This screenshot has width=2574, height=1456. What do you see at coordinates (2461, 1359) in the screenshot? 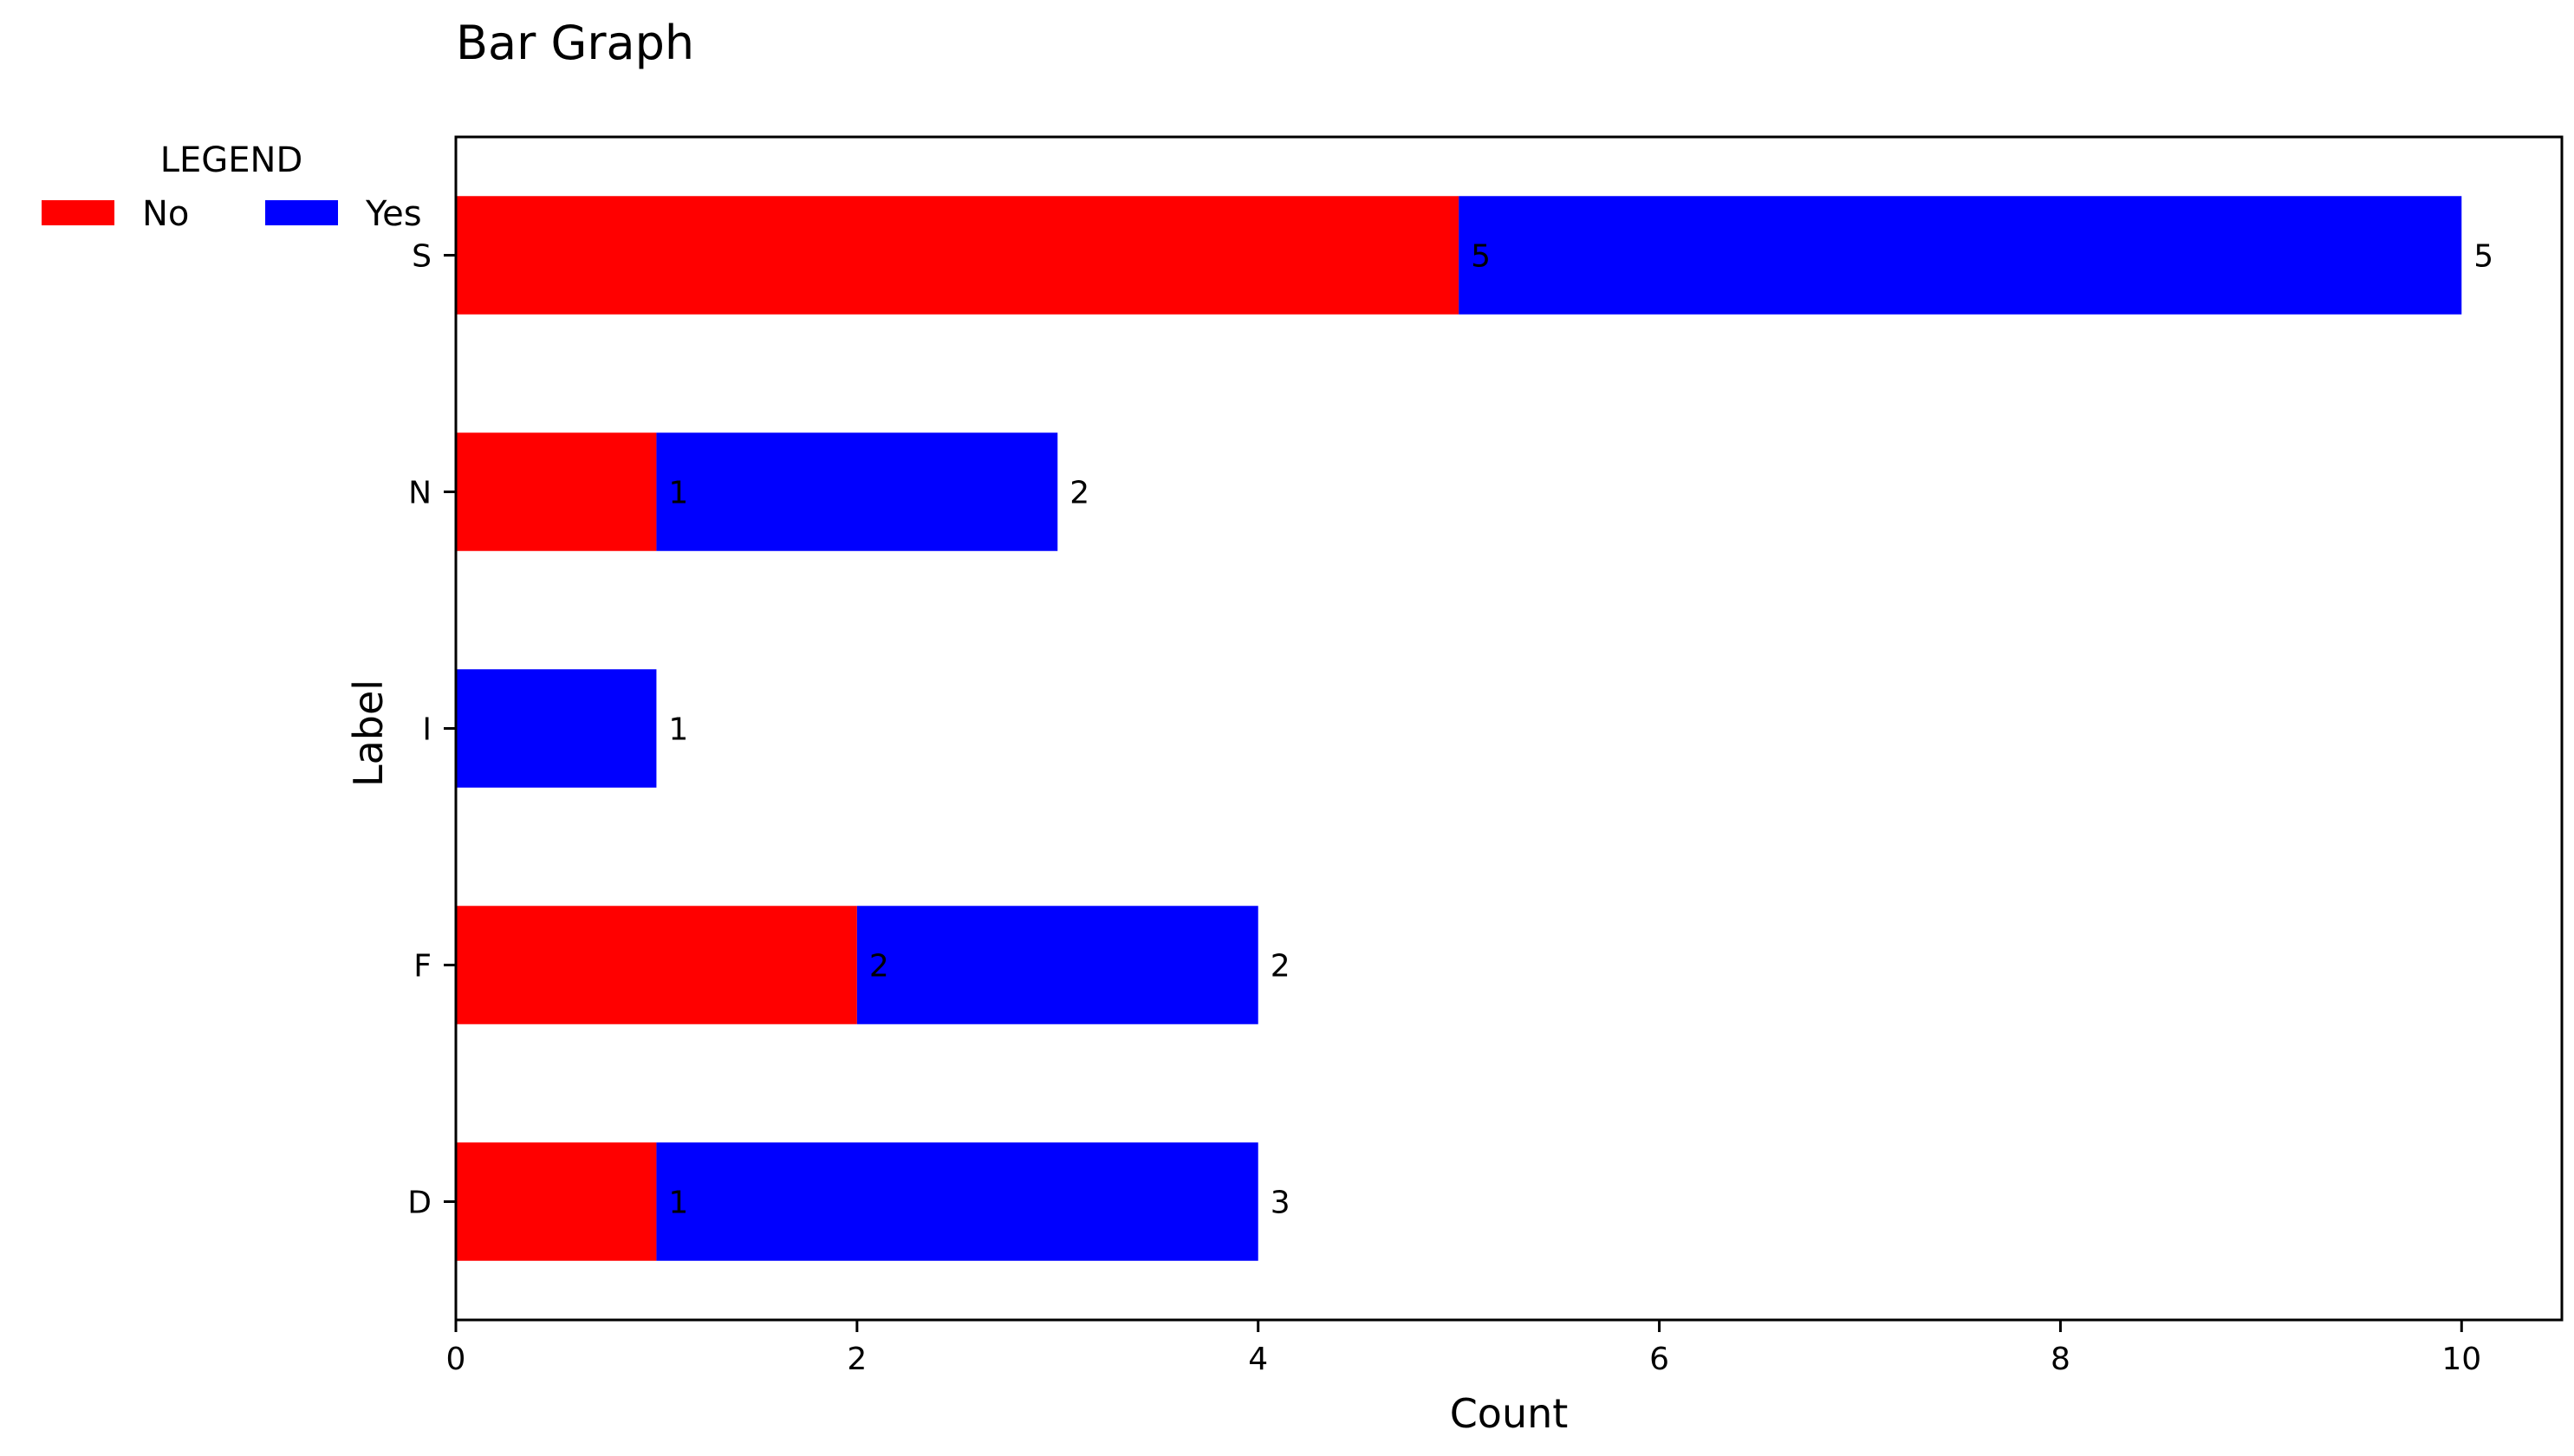
I see `x-tick-label: 10` at bounding box center [2461, 1359].